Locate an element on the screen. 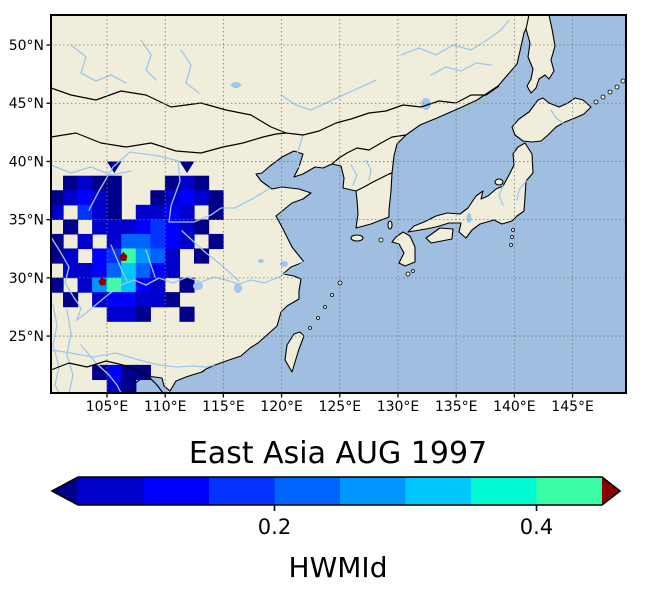  yangtze-river is located at coordinates (178, 279).